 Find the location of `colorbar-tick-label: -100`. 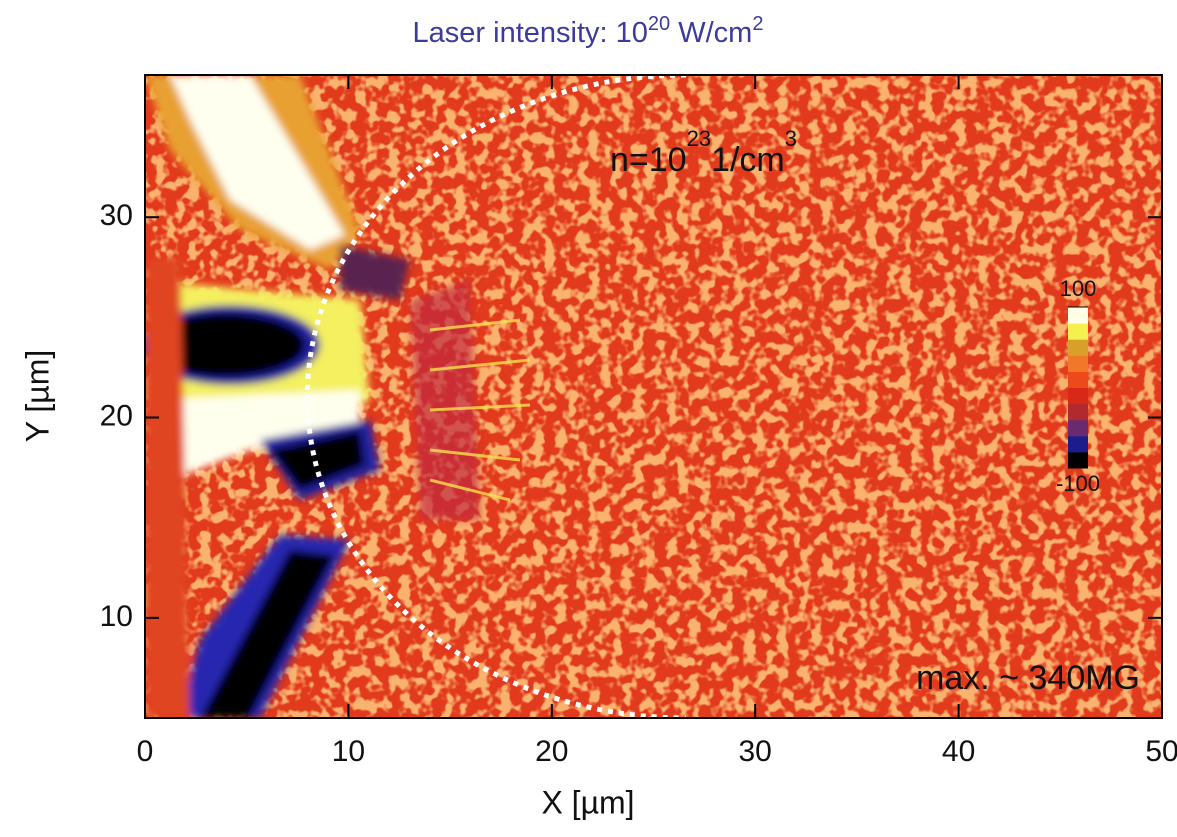

colorbar-tick-label: -100 is located at coordinates (1078, 483).